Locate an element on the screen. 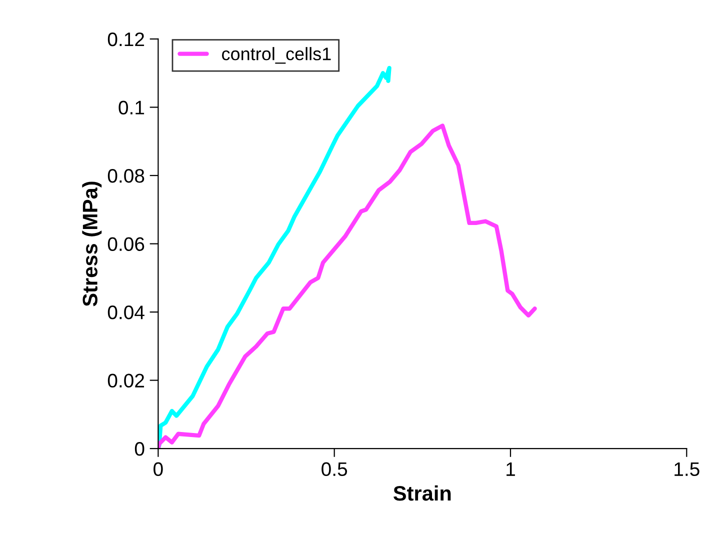 This screenshot has height=534, width=719. y-tick-label: 0.12 is located at coordinates (126, 39).